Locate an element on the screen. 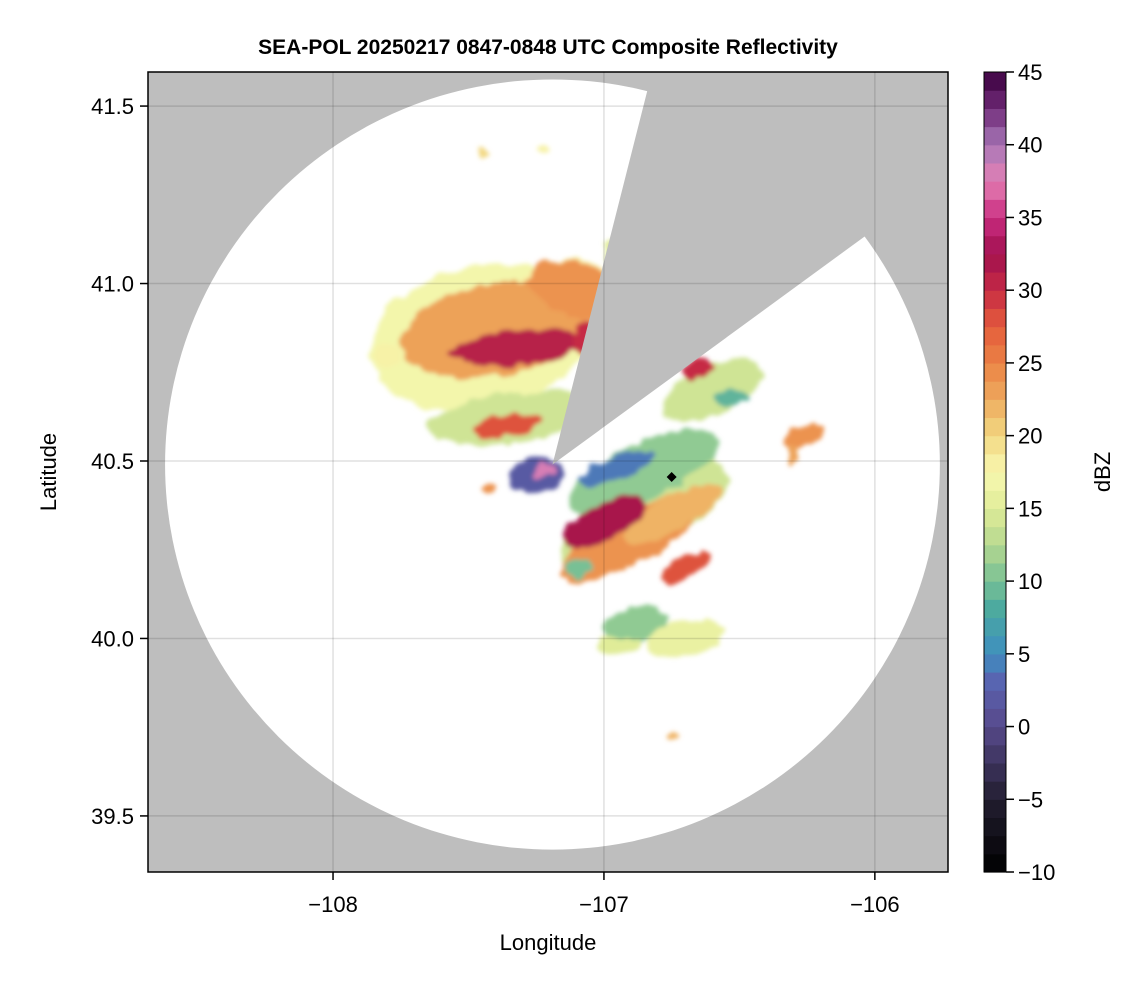  colorbar-tick-label: −10 is located at coordinates (1036, 872).